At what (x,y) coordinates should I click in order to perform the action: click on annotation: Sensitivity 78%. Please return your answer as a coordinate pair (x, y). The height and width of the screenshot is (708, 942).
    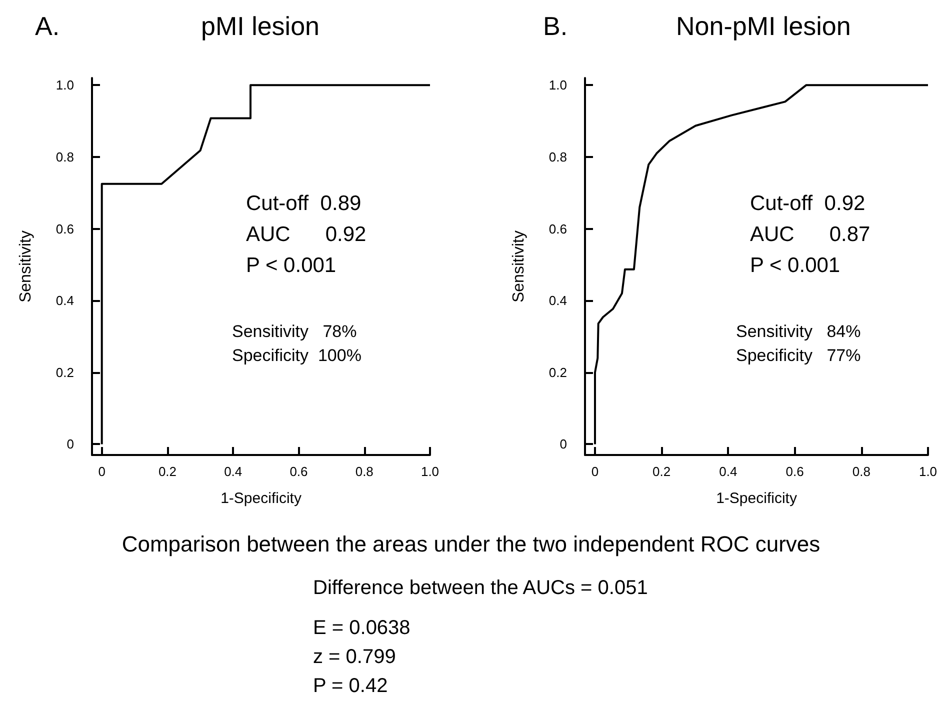
    Looking at the image, I should click on (294, 331).